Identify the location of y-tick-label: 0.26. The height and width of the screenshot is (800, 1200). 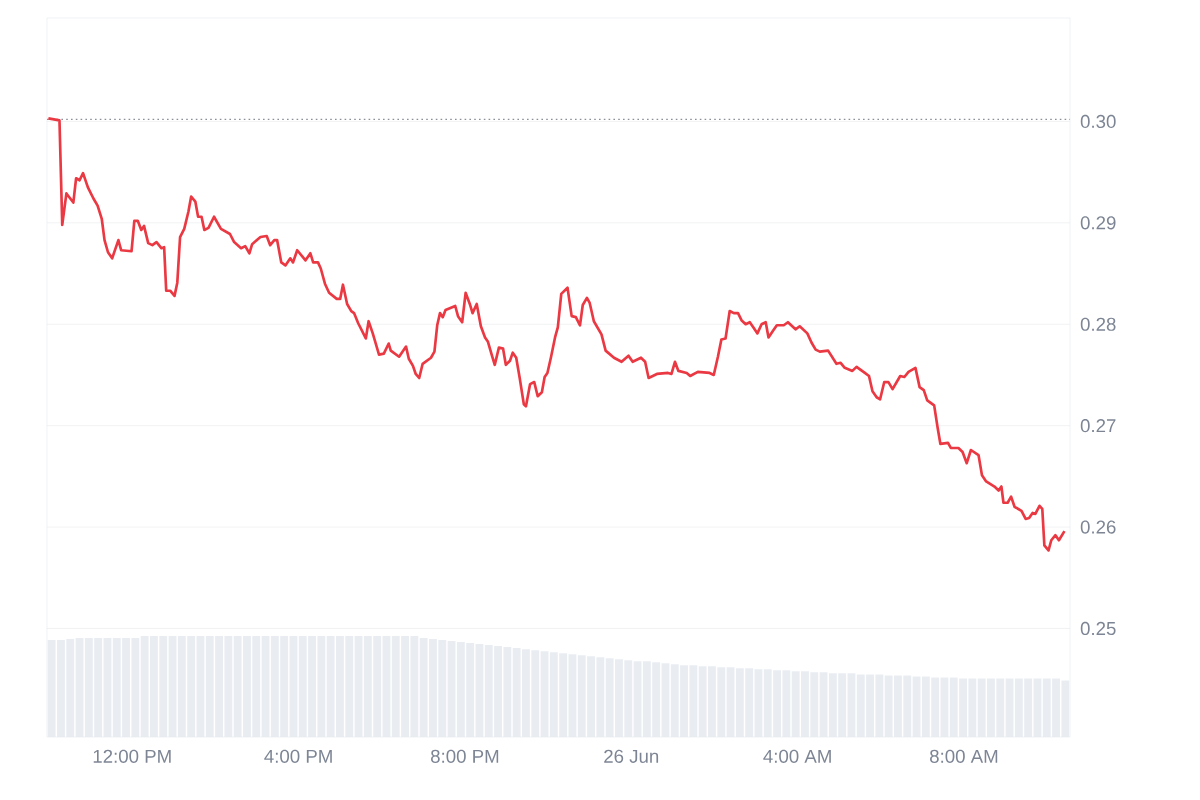
(1098, 527).